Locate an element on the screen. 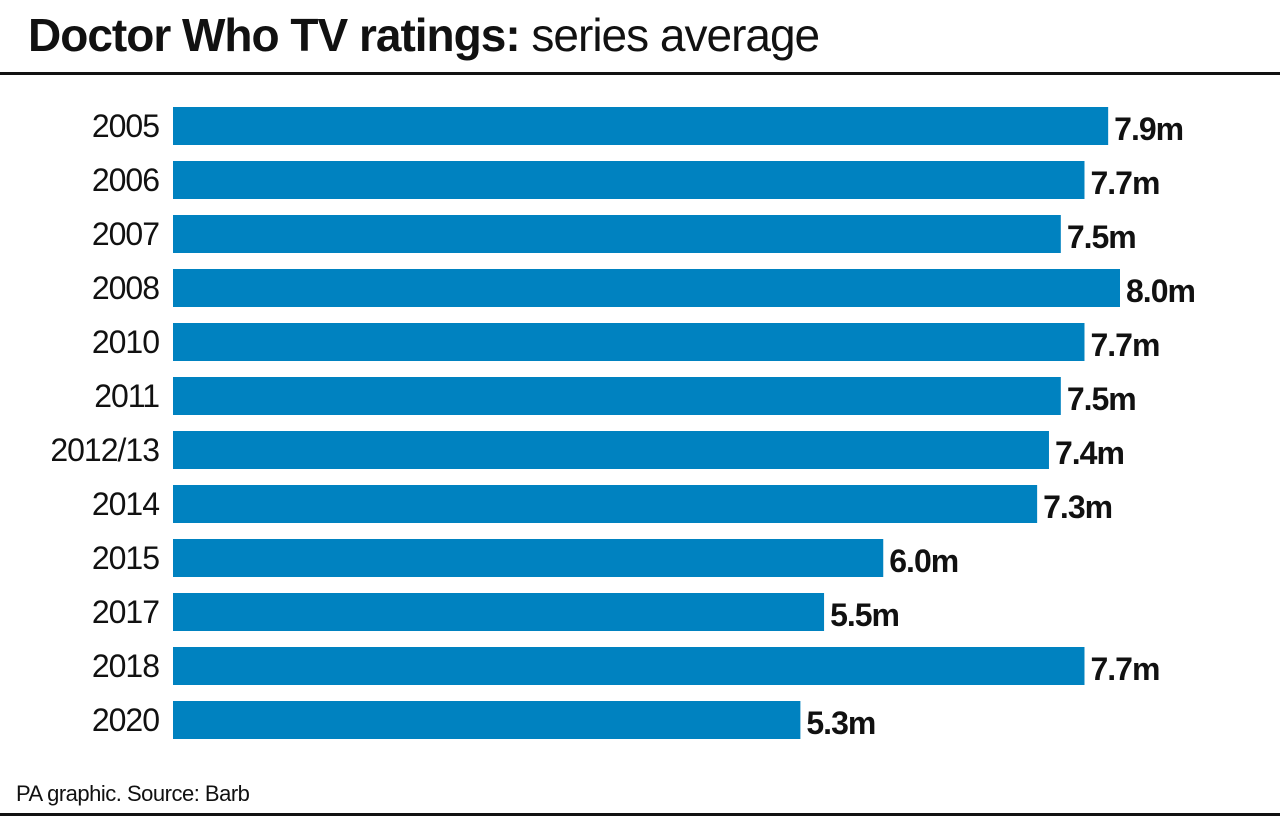 This screenshot has width=1280, height=826. category-label: 2015 is located at coordinates (125, 558).